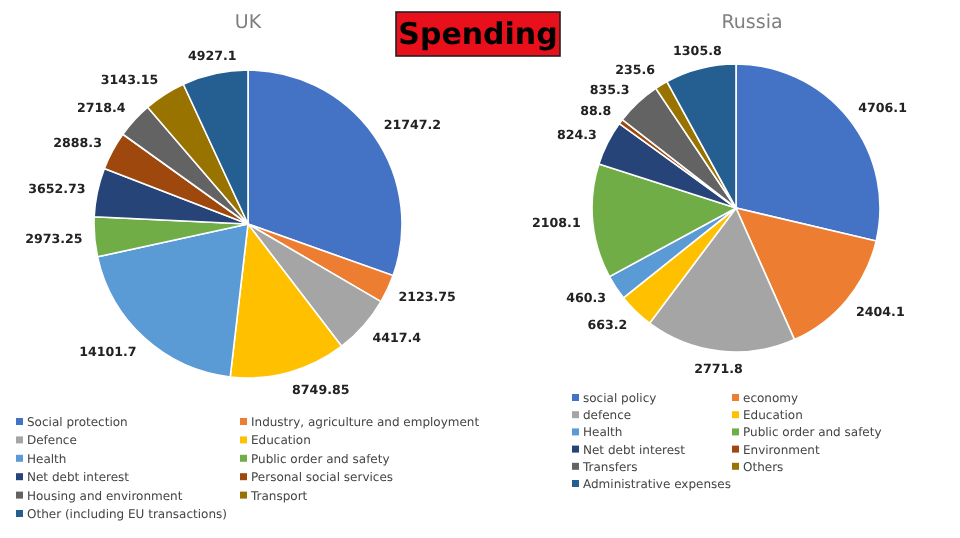 Image resolution: width=960 pixels, height=538 pixels. I want to click on chart-title: Russia, so click(752, 23).